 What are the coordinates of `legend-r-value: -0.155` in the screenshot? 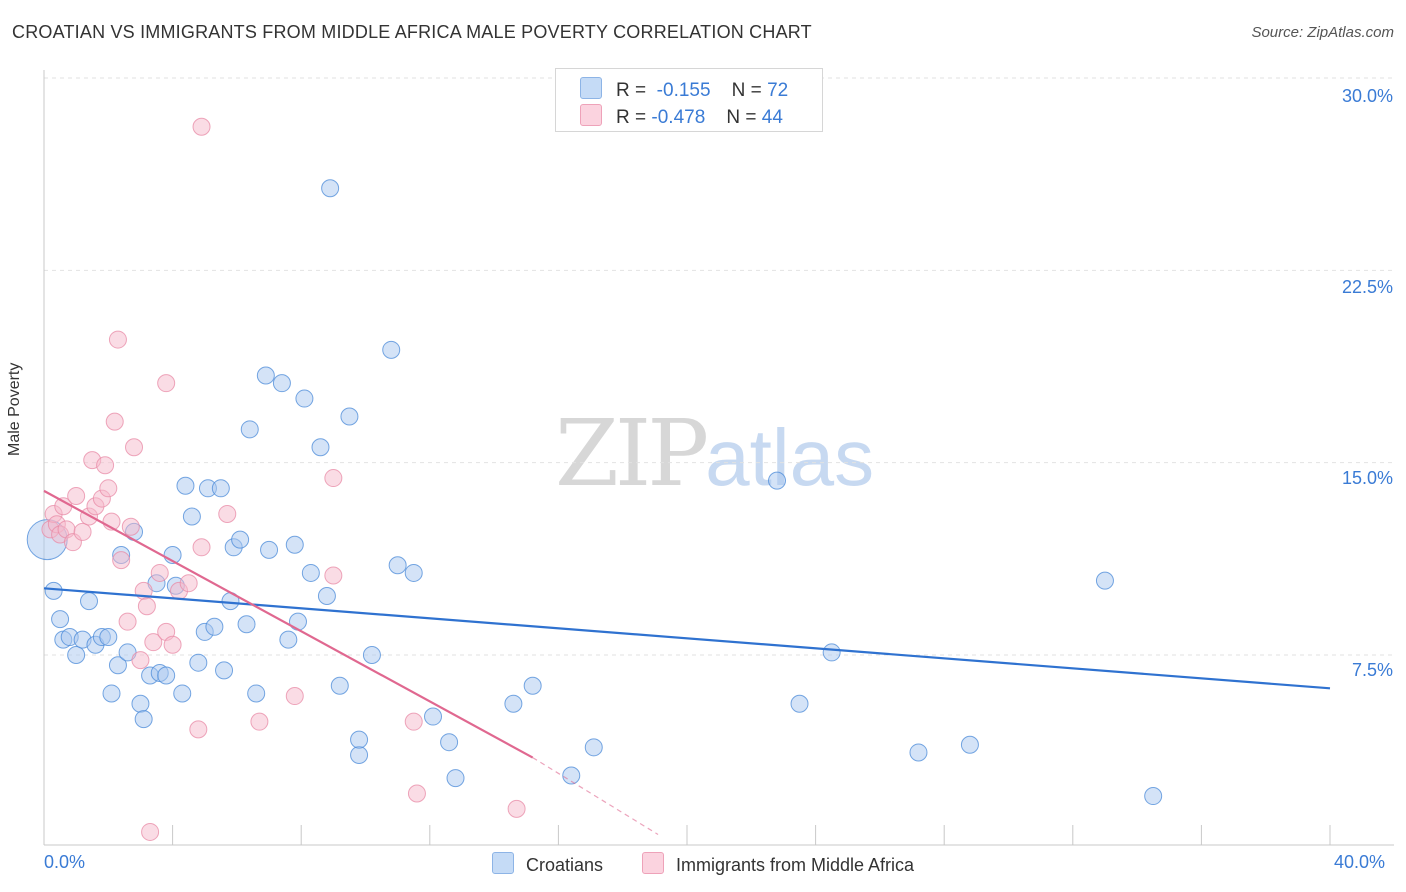 It's located at (683, 90).